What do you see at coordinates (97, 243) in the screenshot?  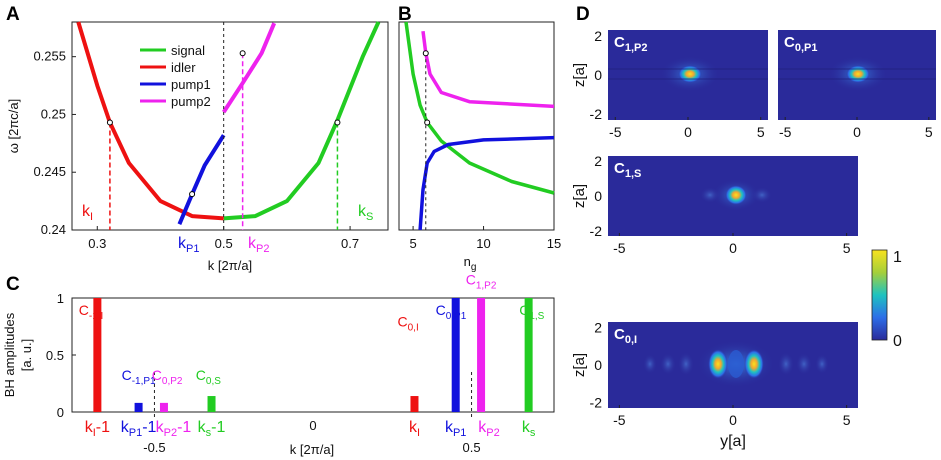 I see `a-xtick-label: 0.3` at bounding box center [97, 243].